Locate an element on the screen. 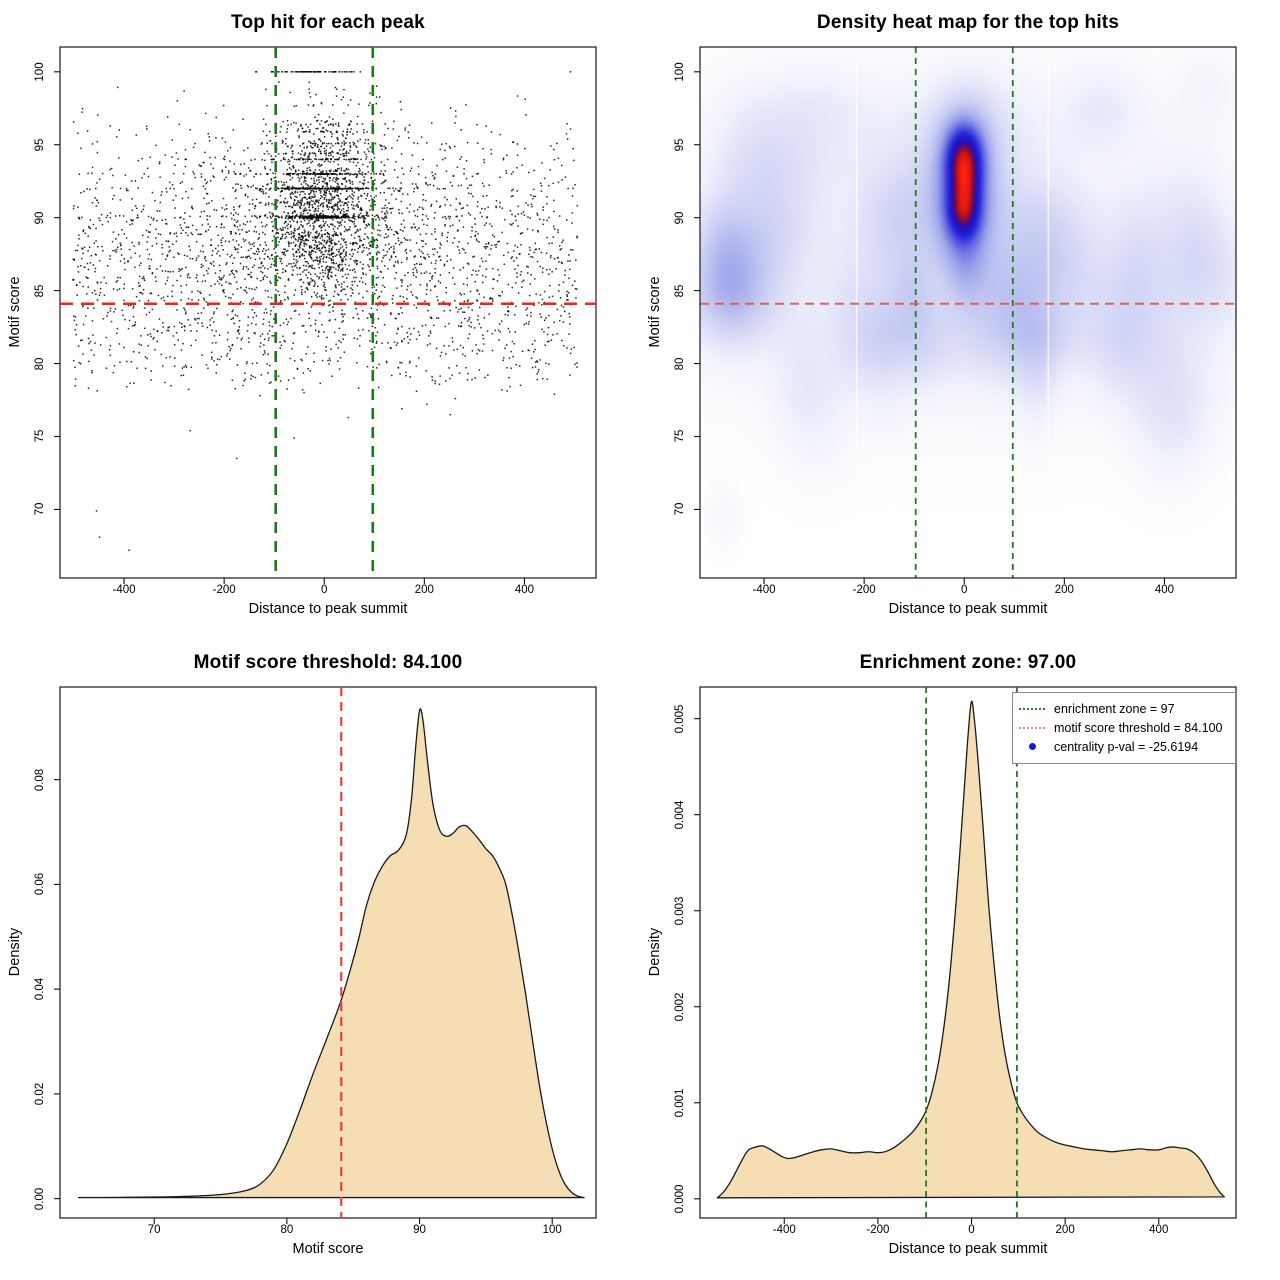  x-tick-label: 70 is located at coordinates (154, 1230).